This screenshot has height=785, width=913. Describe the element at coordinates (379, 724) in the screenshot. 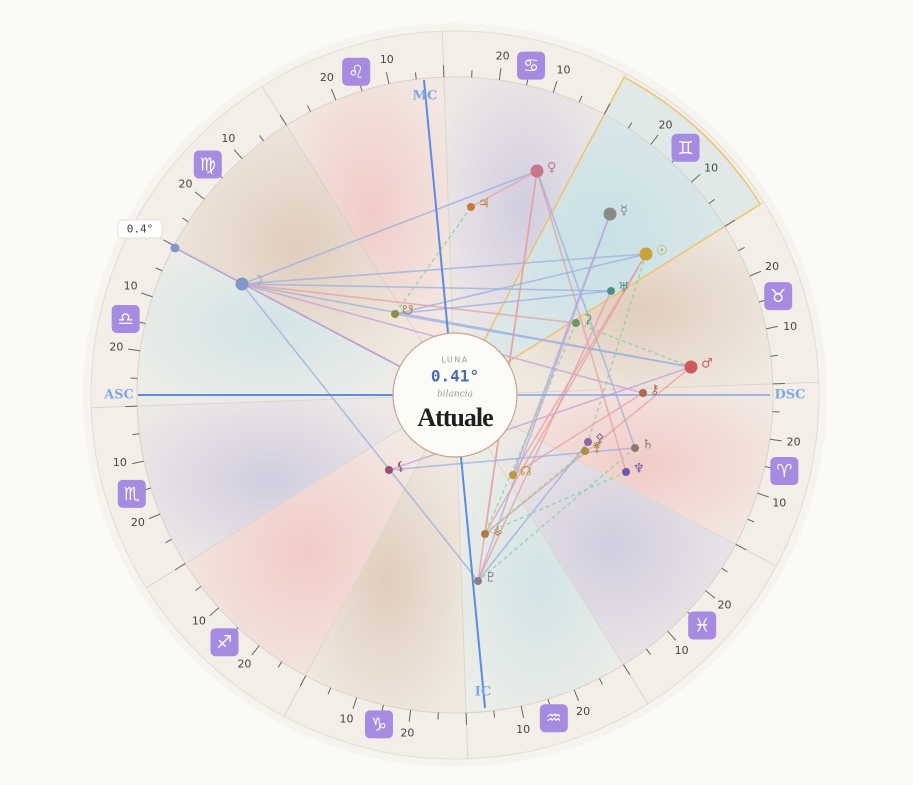

I see `sign-symbol: ♑` at that location.